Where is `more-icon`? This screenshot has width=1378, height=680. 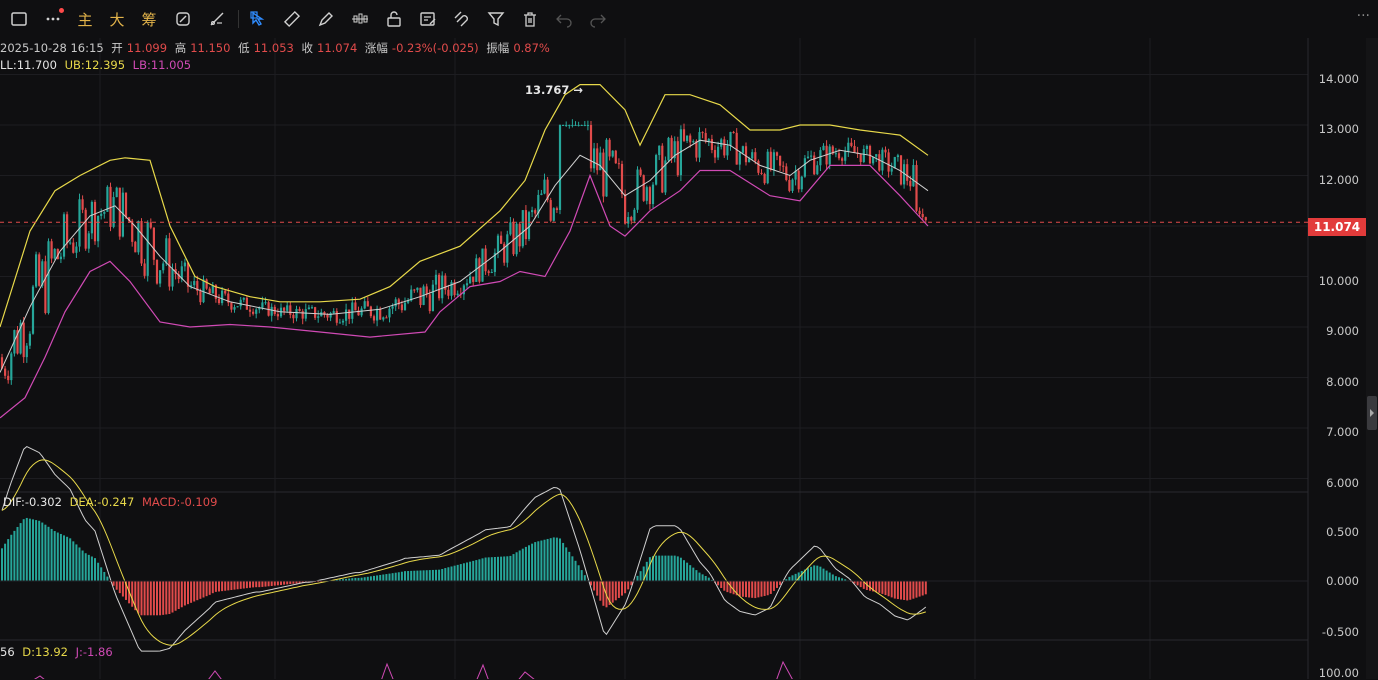
more-icon is located at coordinates (53, 19).